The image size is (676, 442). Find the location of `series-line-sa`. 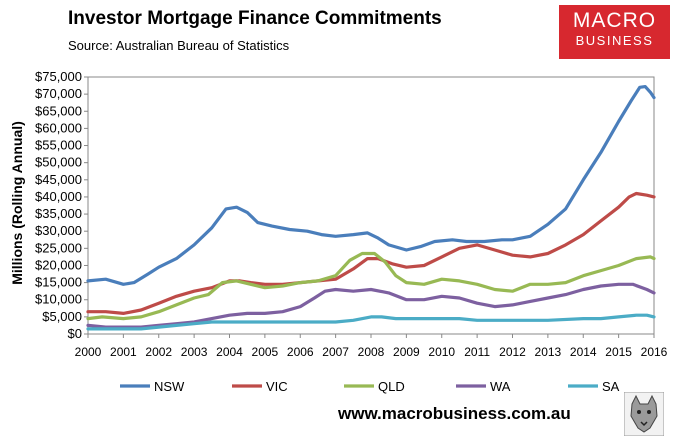

series-line-sa is located at coordinates (371, 322).